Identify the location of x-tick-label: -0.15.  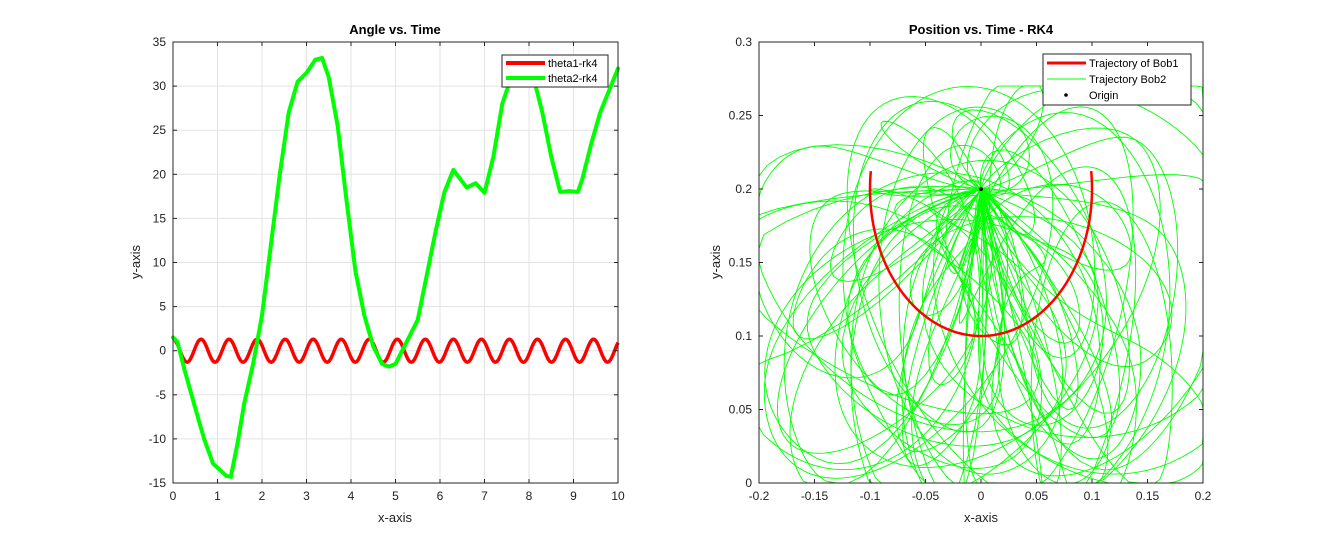
(815, 496).